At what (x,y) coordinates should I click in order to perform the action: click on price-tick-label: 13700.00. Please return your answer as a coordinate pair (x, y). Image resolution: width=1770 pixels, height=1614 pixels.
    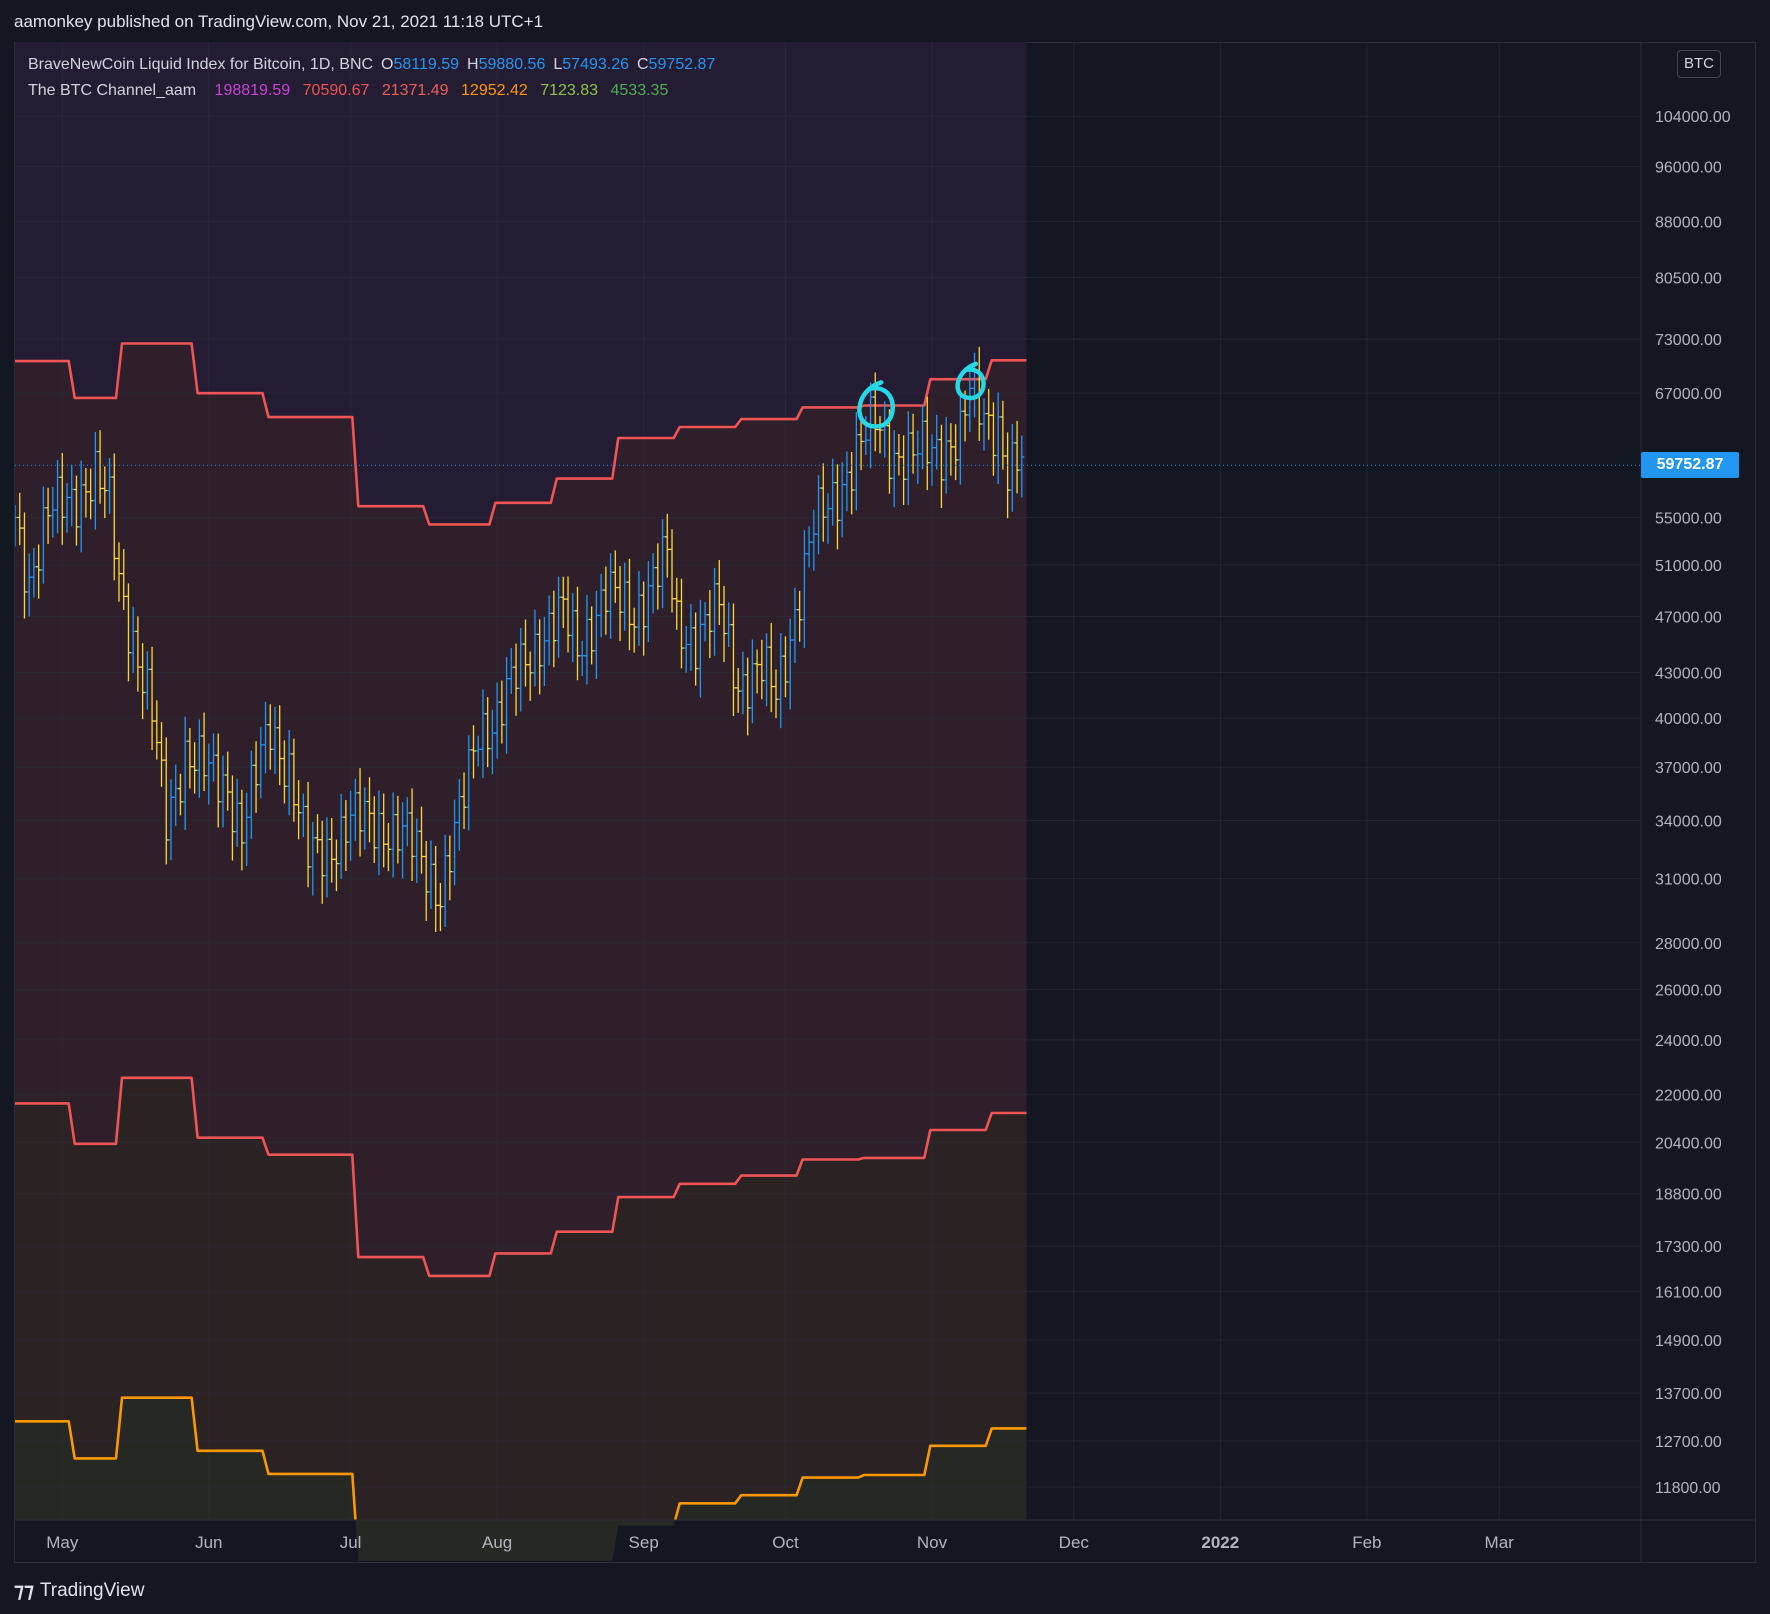
    Looking at the image, I should click on (1688, 1394).